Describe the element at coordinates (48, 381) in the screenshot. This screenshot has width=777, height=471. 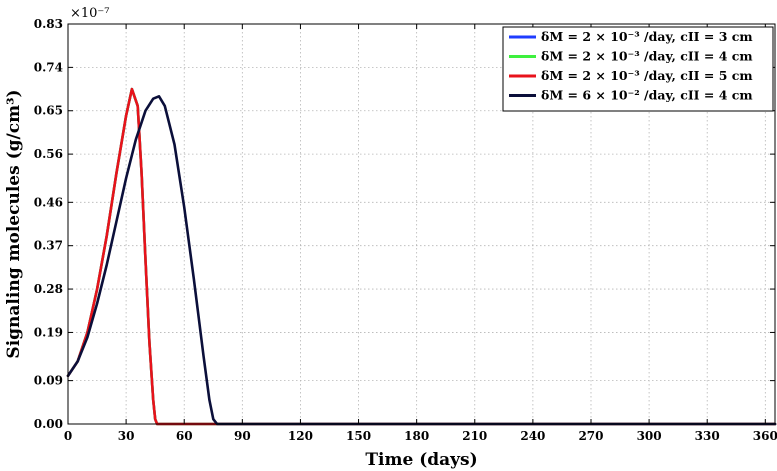
I see `y-tick-label: 0.09` at that location.